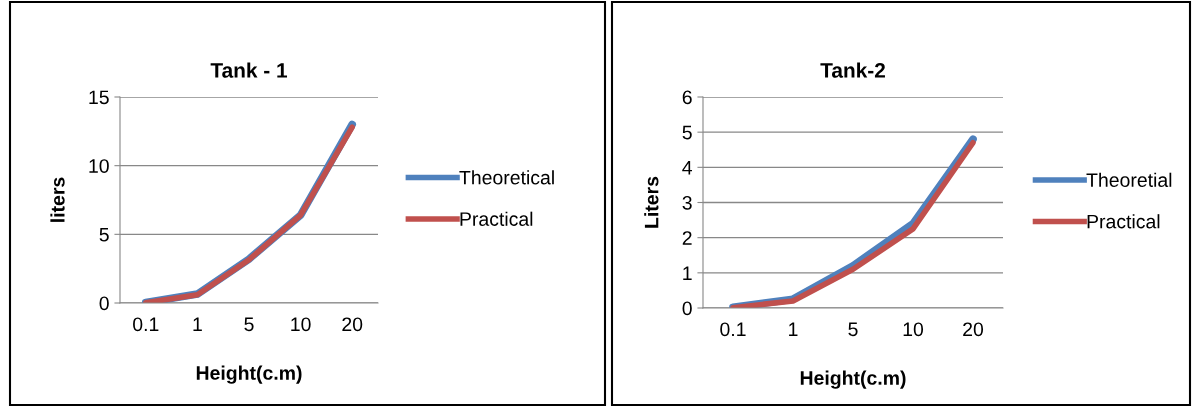 The height and width of the screenshot is (407, 1195). Describe the element at coordinates (57, 199) in the screenshot. I see `y-axis-title: liters` at that location.